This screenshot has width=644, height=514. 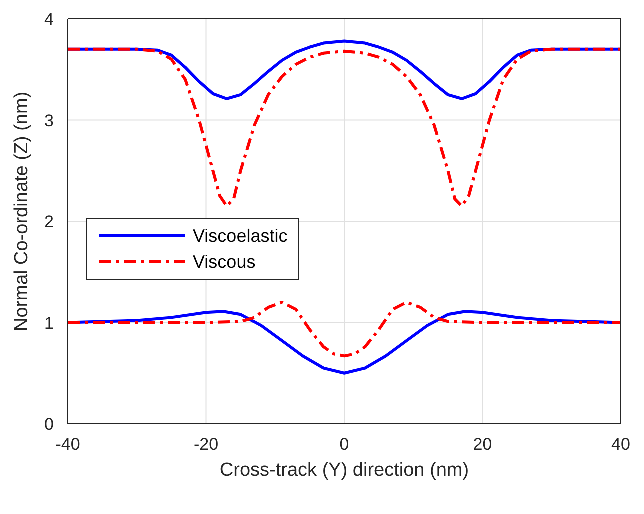 I want to click on y-tick-label: 3, so click(x=49, y=120).